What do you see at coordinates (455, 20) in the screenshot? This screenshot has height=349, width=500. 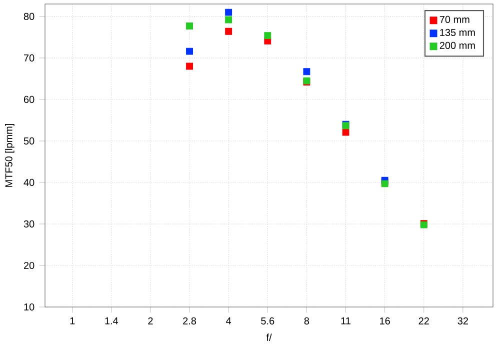 I see `legend-label: 70 mm` at bounding box center [455, 20].